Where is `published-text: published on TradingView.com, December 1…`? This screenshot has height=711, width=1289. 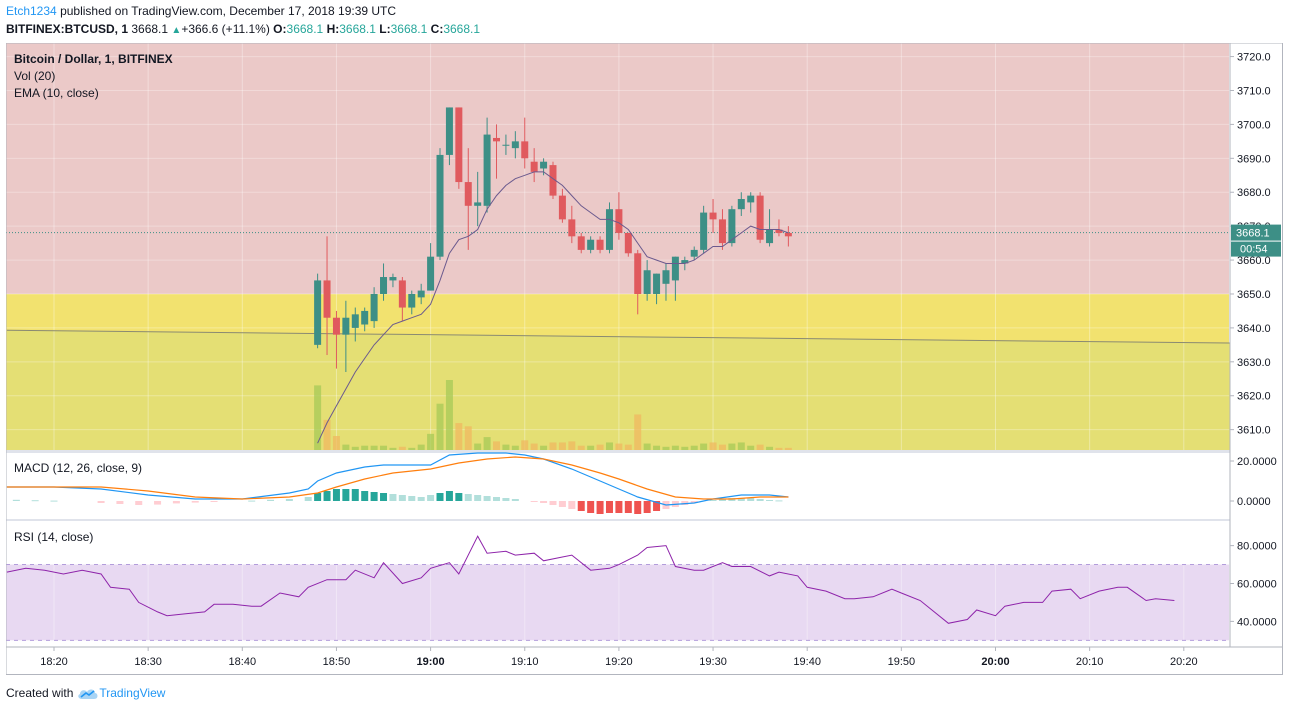 published-text: published on TradingView.com, December 1… is located at coordinates (228, 11).